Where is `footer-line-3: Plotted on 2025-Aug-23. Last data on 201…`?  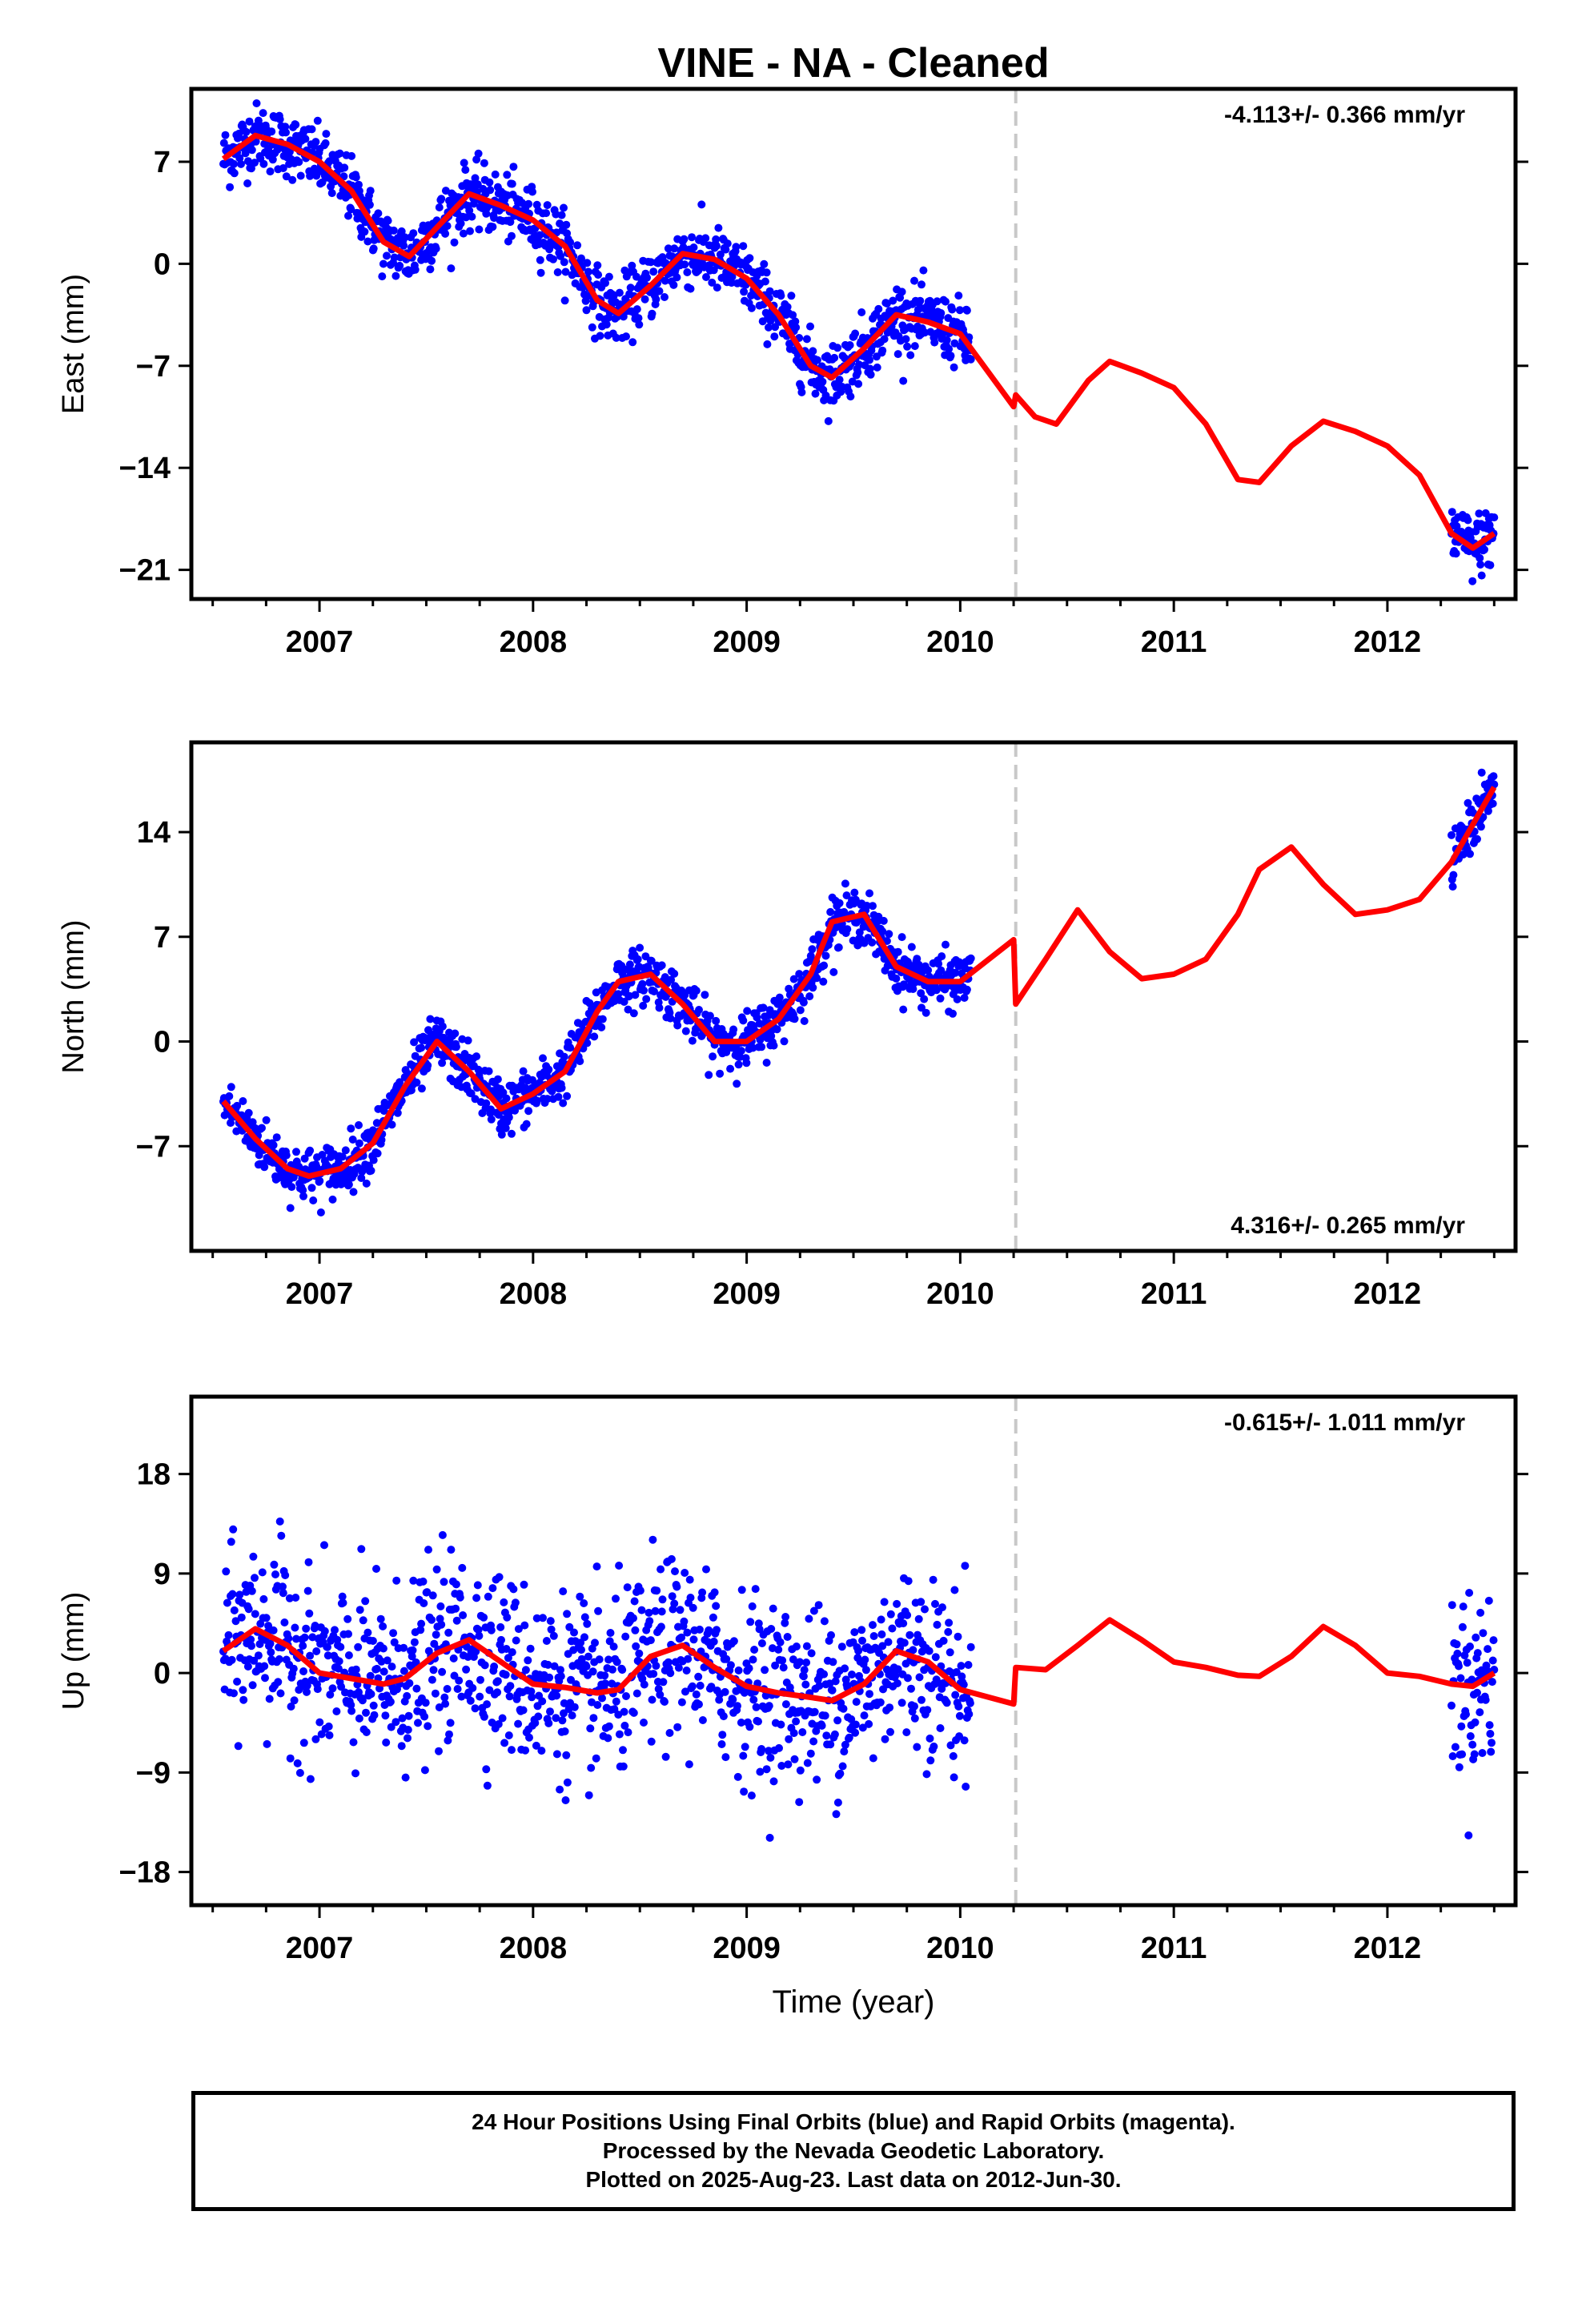 footer-line-3: Plotted on 2025-Aug-23. Last data on 201… is located at coordinates (853, 2179).